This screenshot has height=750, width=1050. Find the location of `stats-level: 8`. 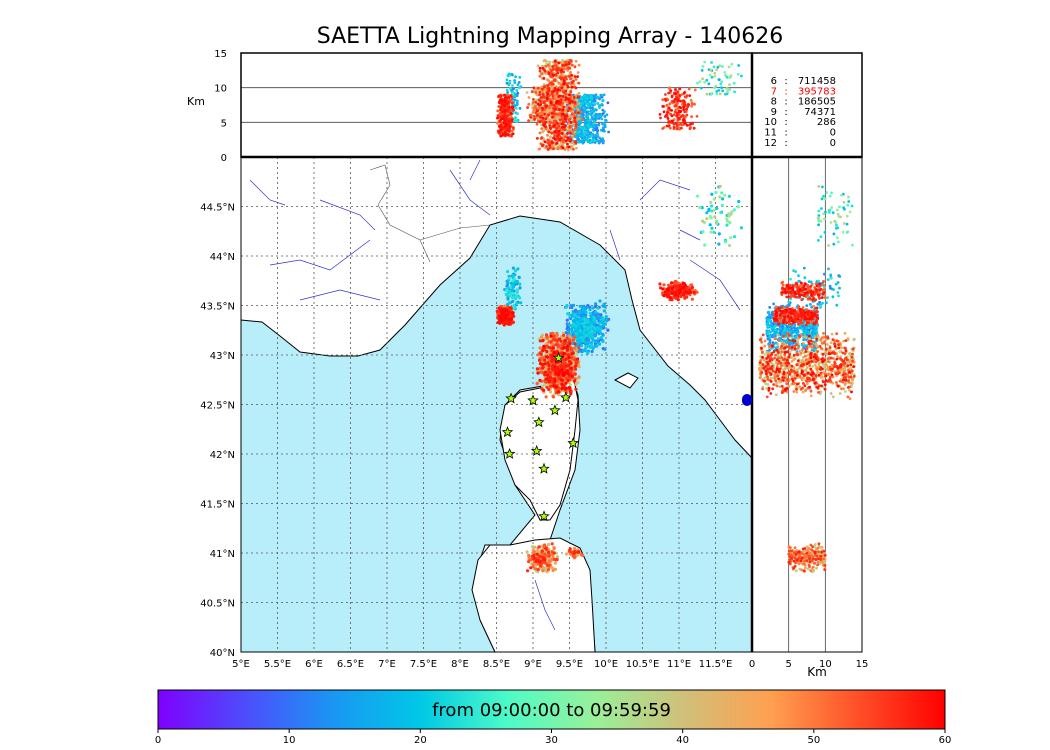

stats-level: 8 is located at coordinates (774, 102).